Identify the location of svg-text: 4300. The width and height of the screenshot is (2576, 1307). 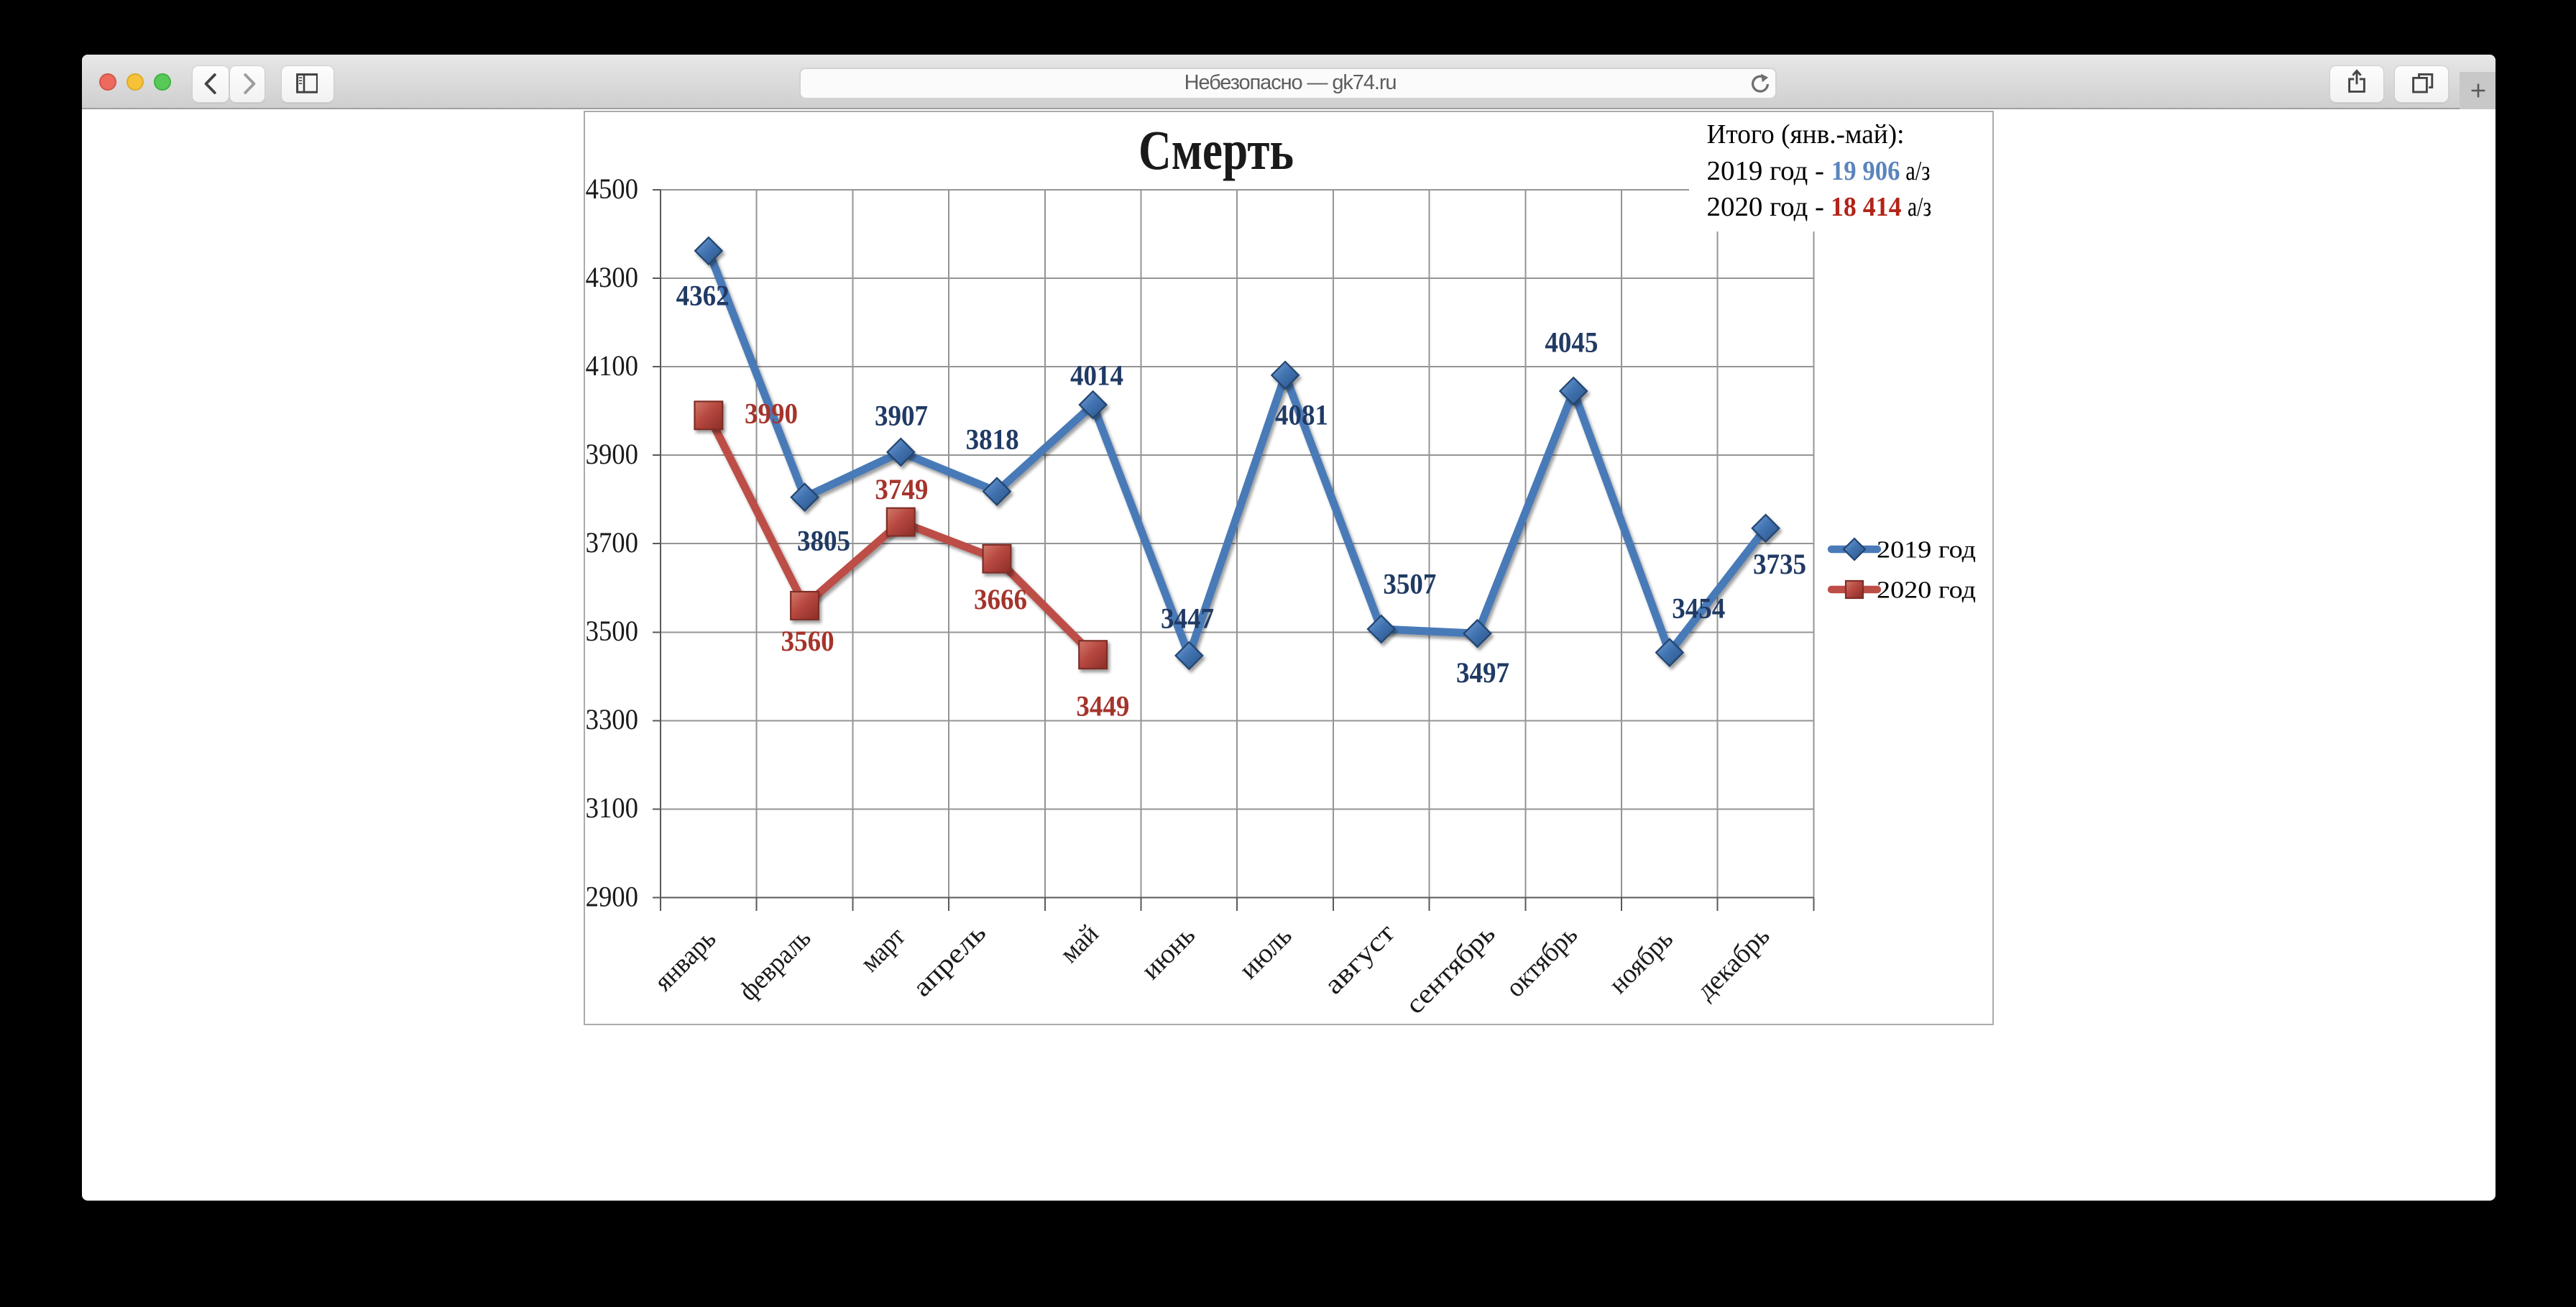
(612, 277).